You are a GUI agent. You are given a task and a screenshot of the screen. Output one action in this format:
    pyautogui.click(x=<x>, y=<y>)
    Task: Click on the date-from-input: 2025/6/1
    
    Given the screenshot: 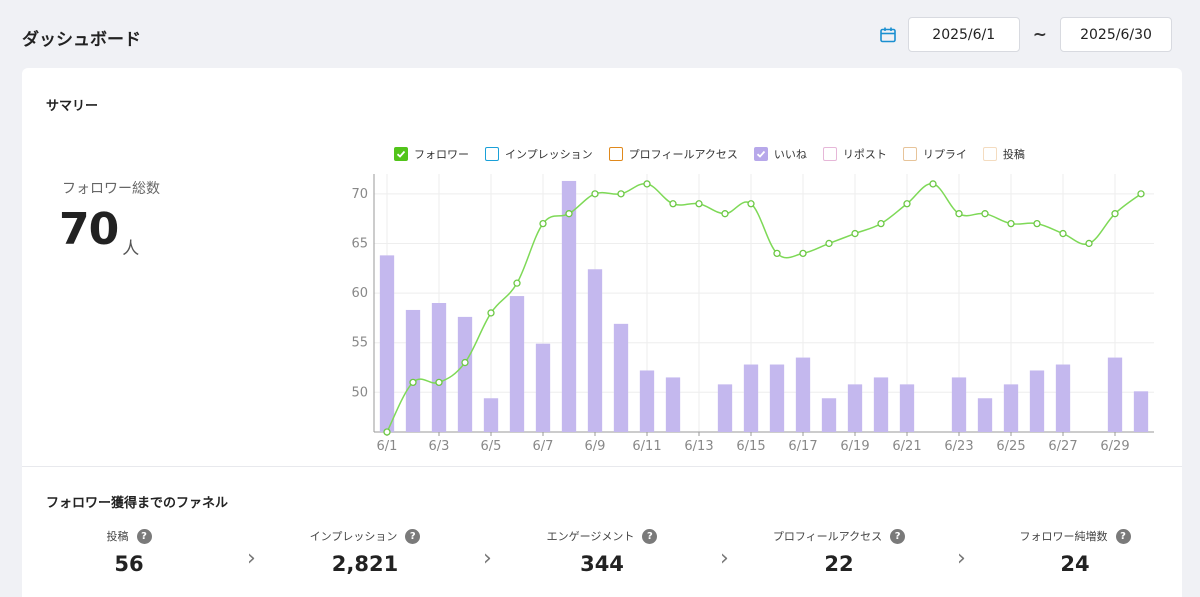 What is the action you would take?
    pyautogui.click(x=963, y=34)
    